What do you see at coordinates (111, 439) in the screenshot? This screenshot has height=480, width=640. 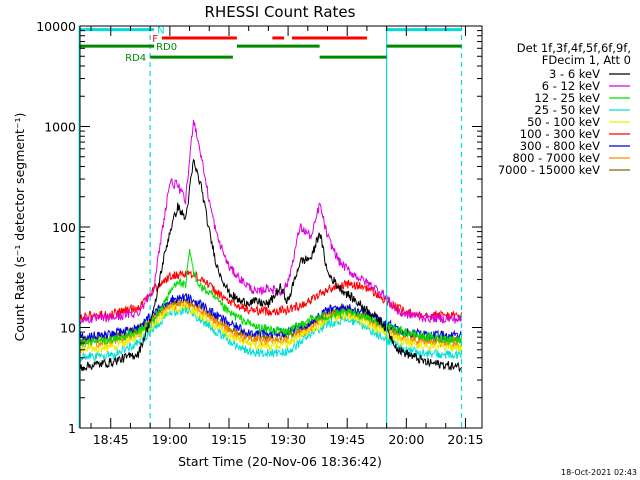 I see `x-tick-label-0: 18:45` at bounding box center [111, 439].